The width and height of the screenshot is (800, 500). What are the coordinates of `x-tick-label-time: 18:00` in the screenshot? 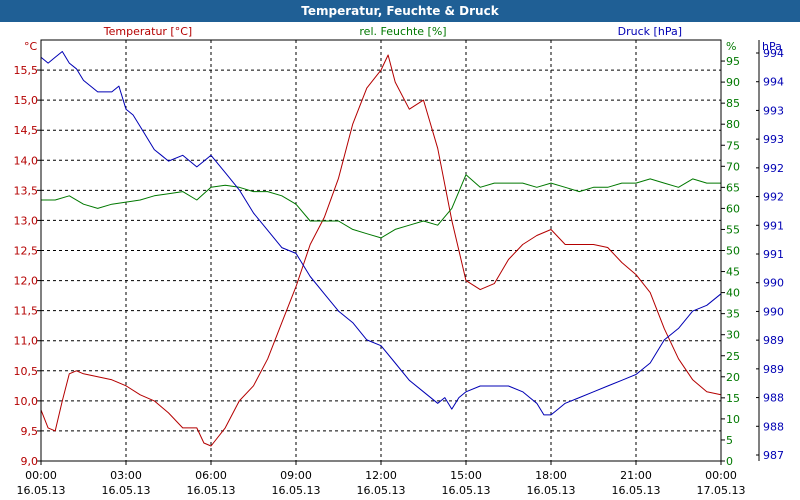 It's located at (551, 475).